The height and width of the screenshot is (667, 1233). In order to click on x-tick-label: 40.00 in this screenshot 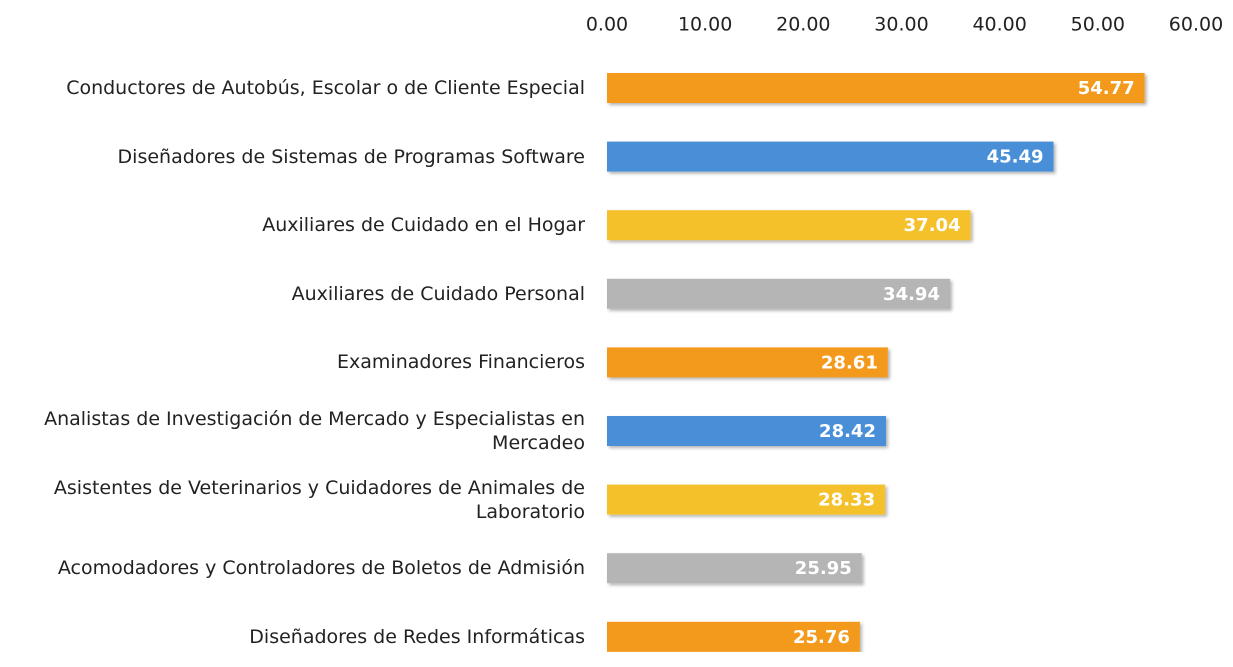, I will do `click(999, 25)`.